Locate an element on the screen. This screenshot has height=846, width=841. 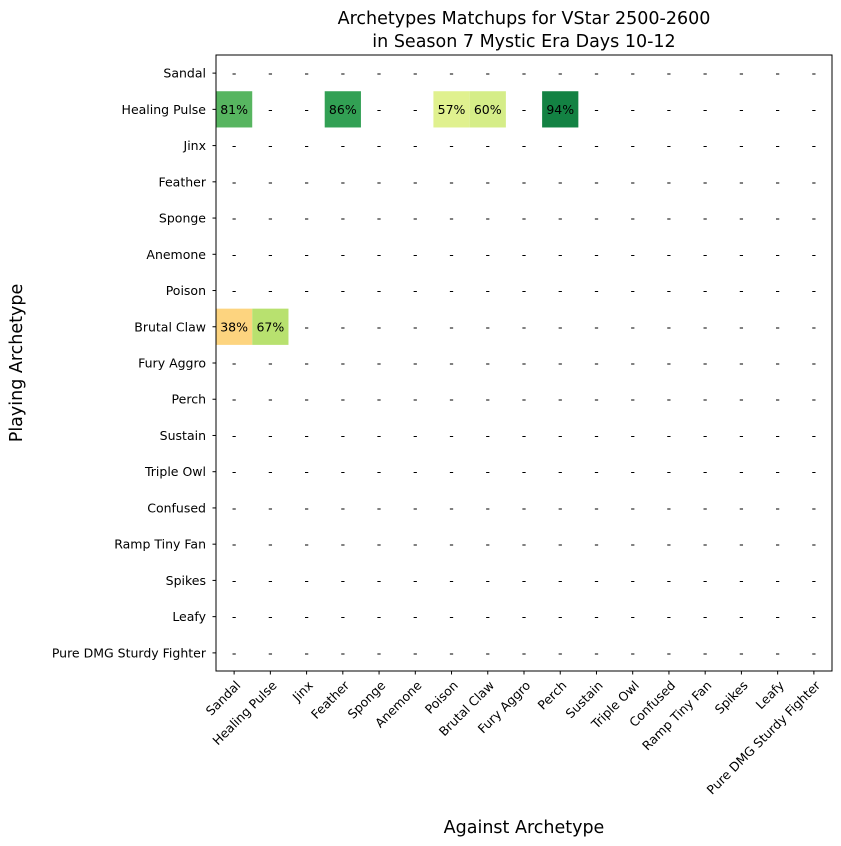
y-tick-label-perch: Perch is located at coordinates (189, 399).